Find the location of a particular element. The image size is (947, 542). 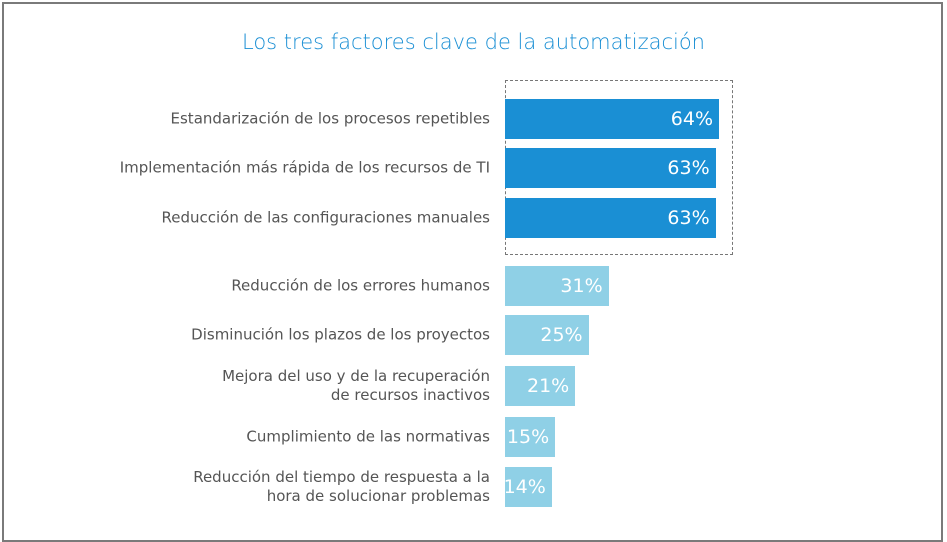

value-label: 31% is located at coordinates (581, 286).